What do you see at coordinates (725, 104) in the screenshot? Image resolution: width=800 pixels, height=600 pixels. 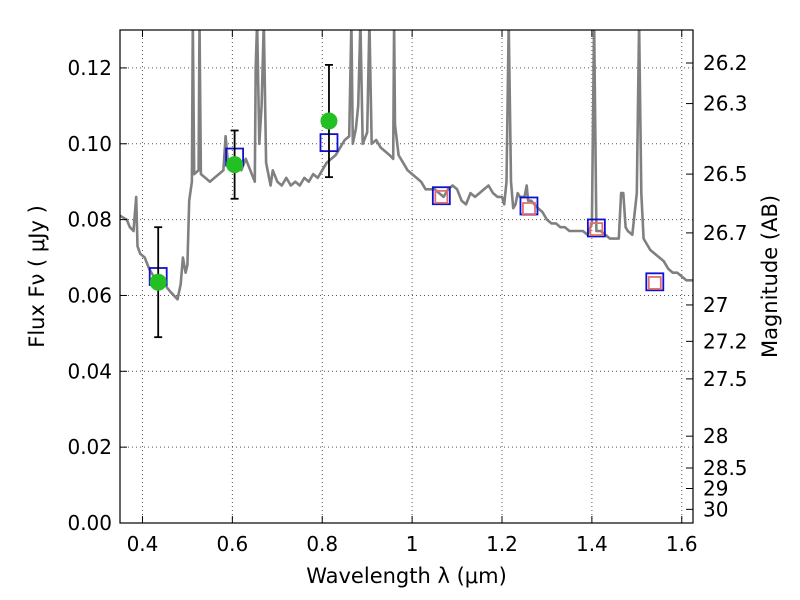 I see `y2-tick-label: 26.3` at bounding box center [725, 104].